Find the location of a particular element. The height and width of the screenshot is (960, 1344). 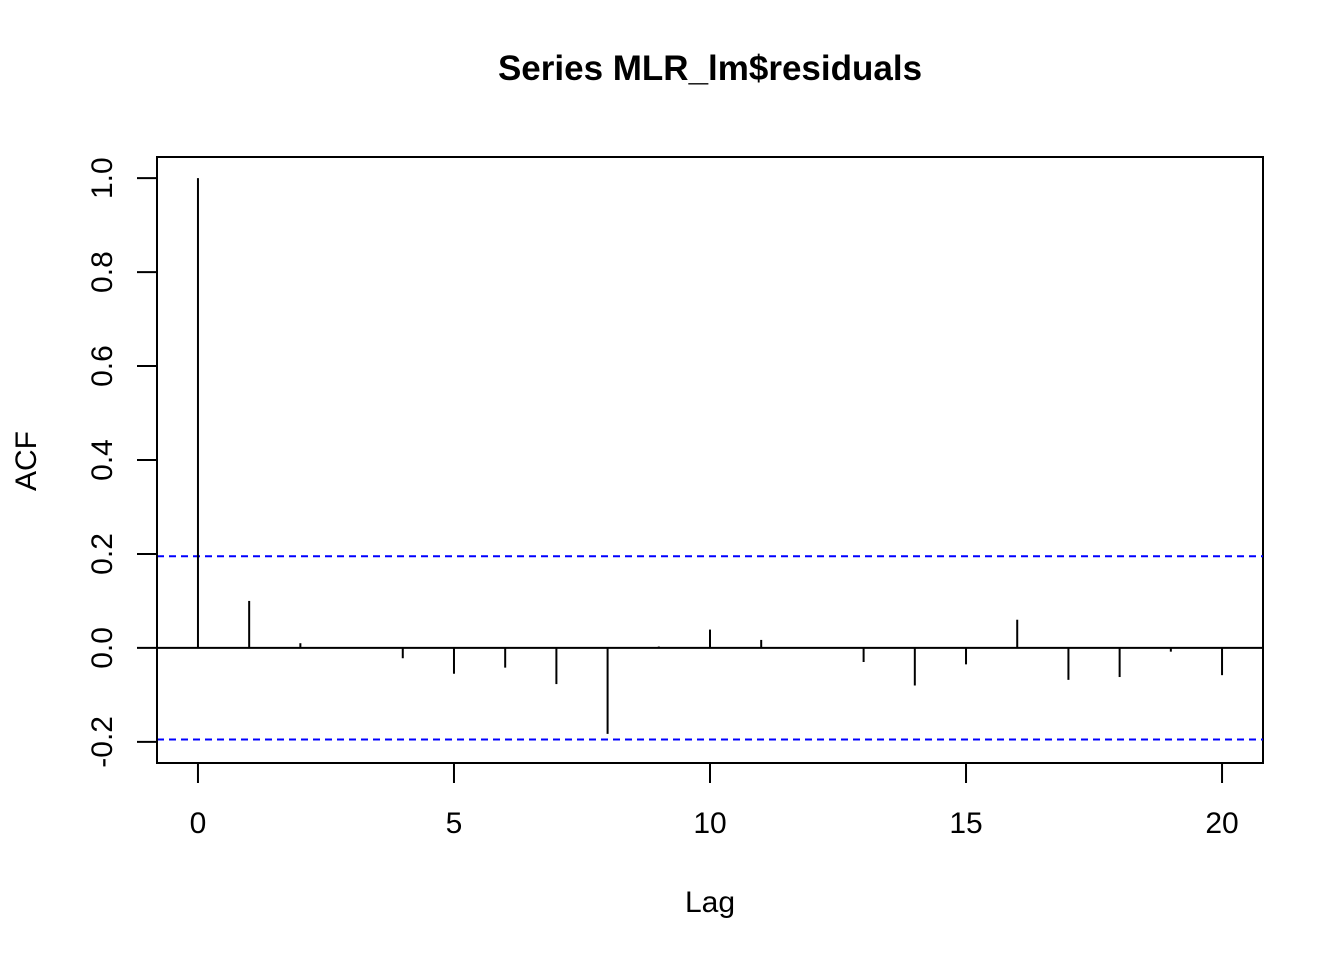

x-tick-label: 10 is located at coordinates (709, 823).